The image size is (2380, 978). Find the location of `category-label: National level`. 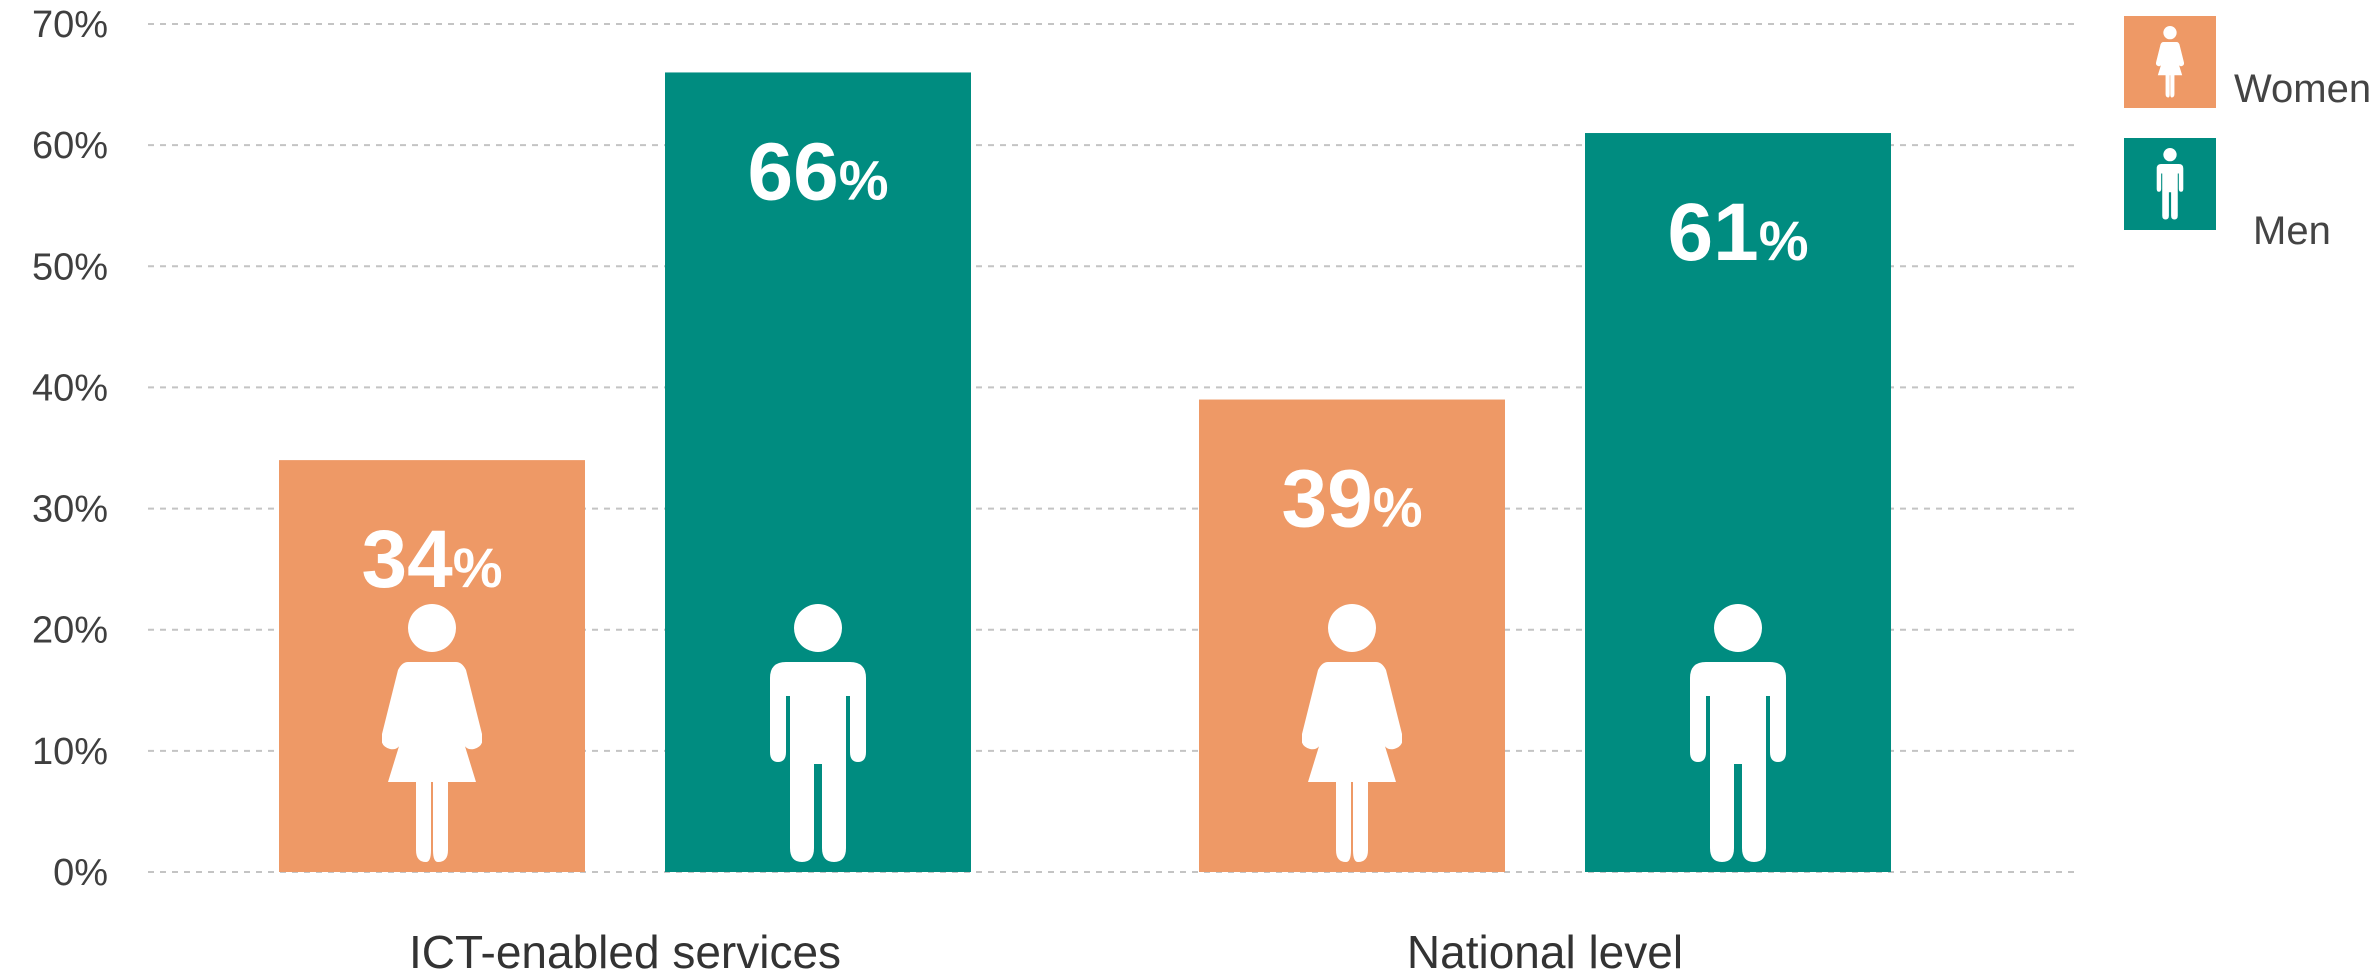

category-label: National level is located at coordinates (1545, 952).